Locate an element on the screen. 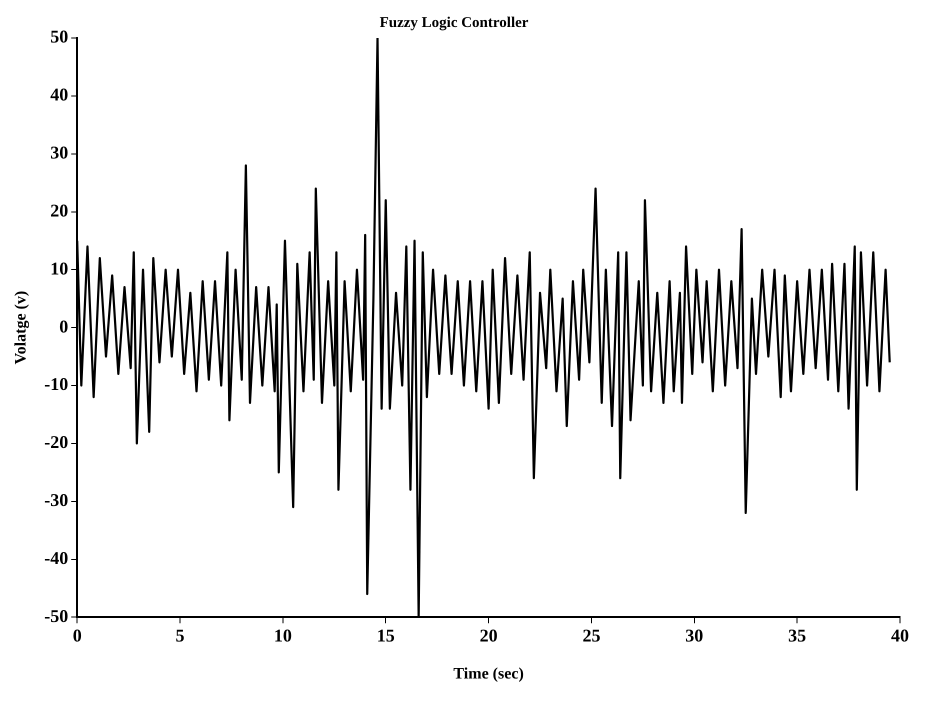 The width and height of the screenshot is (930, 701). y-tick-label: -10 is located at coordinates (56, 384).